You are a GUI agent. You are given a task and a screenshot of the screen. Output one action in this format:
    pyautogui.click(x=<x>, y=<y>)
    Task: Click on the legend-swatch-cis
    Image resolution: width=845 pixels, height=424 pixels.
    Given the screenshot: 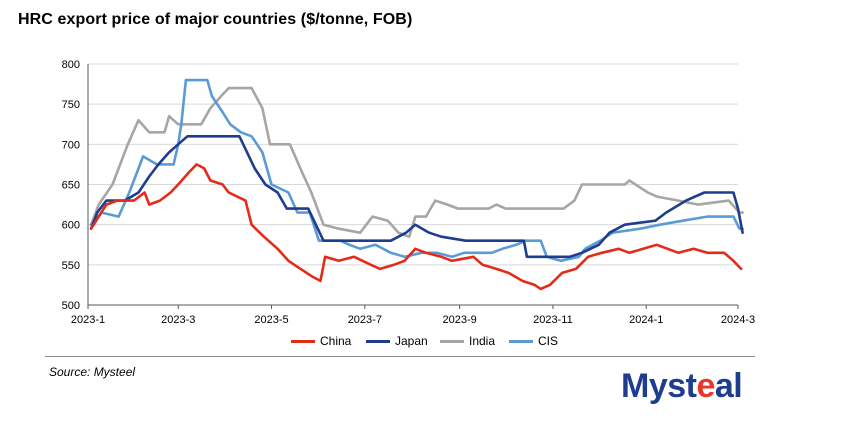 What is the action you would take?
    pyautogui.click(x=521, y=341)
    